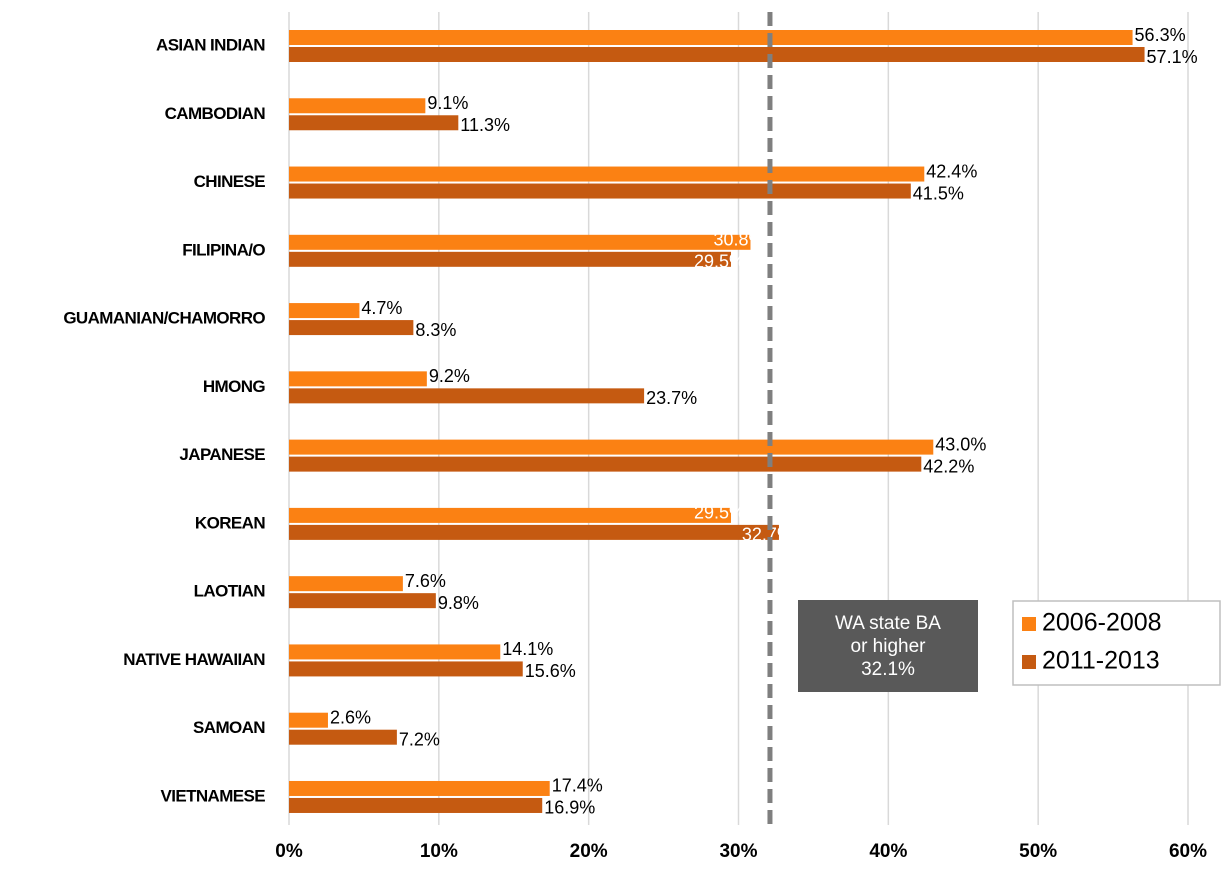 This screenshot has height=883, width=1225. Describe the element at coordinates (425, 581) in the screenshot. I see `data-label: 7.6%` at that location.